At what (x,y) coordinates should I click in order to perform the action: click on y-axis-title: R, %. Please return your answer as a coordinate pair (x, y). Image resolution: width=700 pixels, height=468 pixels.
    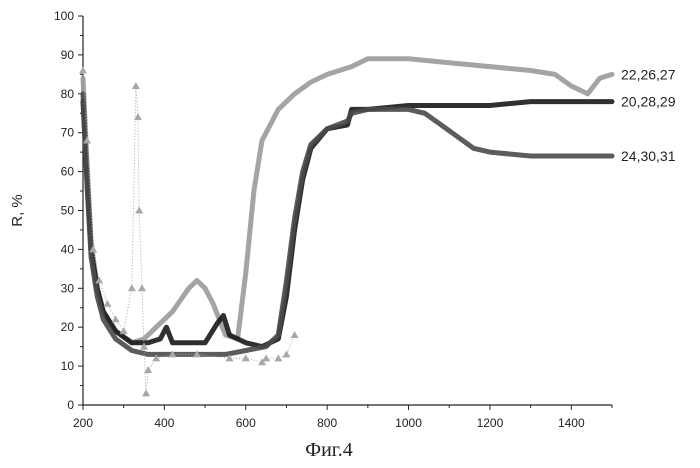
    Looking at the image, I should click on (17, 210).